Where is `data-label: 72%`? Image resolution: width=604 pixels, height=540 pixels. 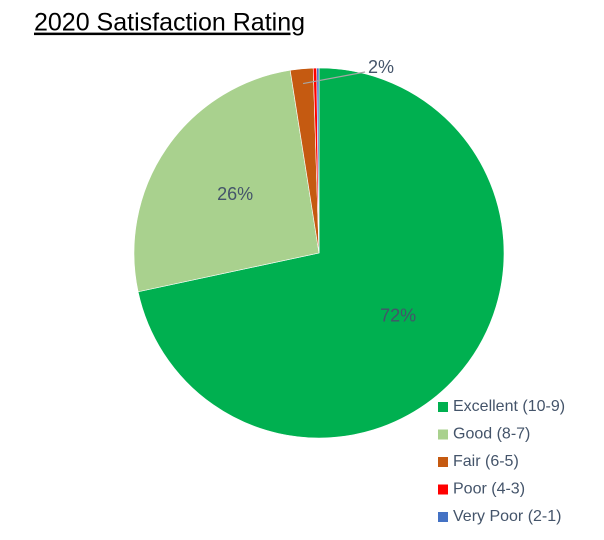 data-label: 72% is located at coordinates (398, 316).